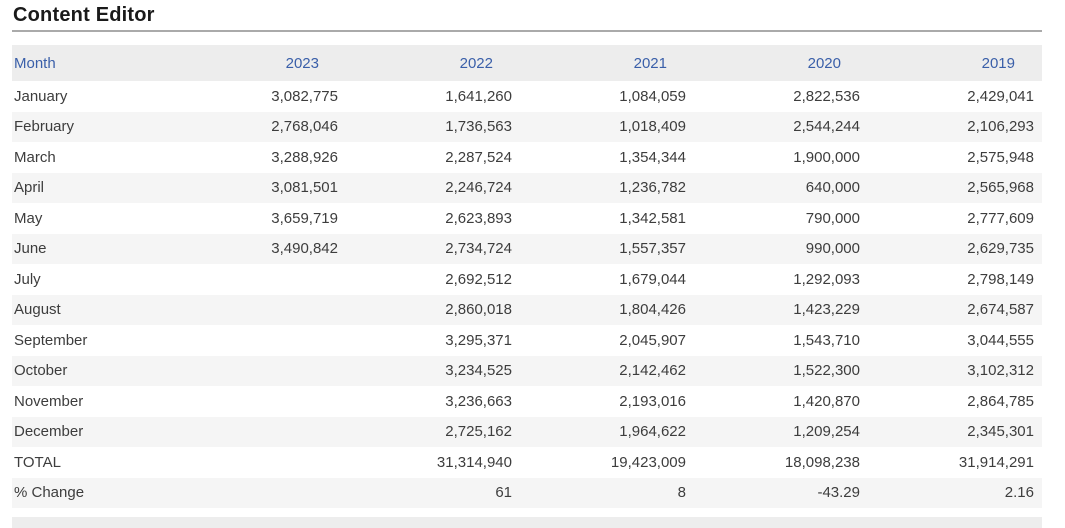  I want to click on cell-value: 1,423,229, so click(826, 310).